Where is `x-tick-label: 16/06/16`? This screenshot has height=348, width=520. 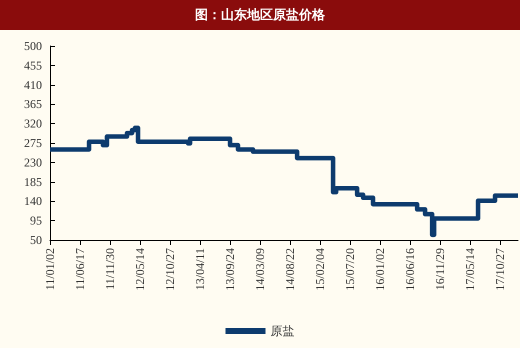 x-tick-label: 16/06/16 is located at coordinates (410, 269).